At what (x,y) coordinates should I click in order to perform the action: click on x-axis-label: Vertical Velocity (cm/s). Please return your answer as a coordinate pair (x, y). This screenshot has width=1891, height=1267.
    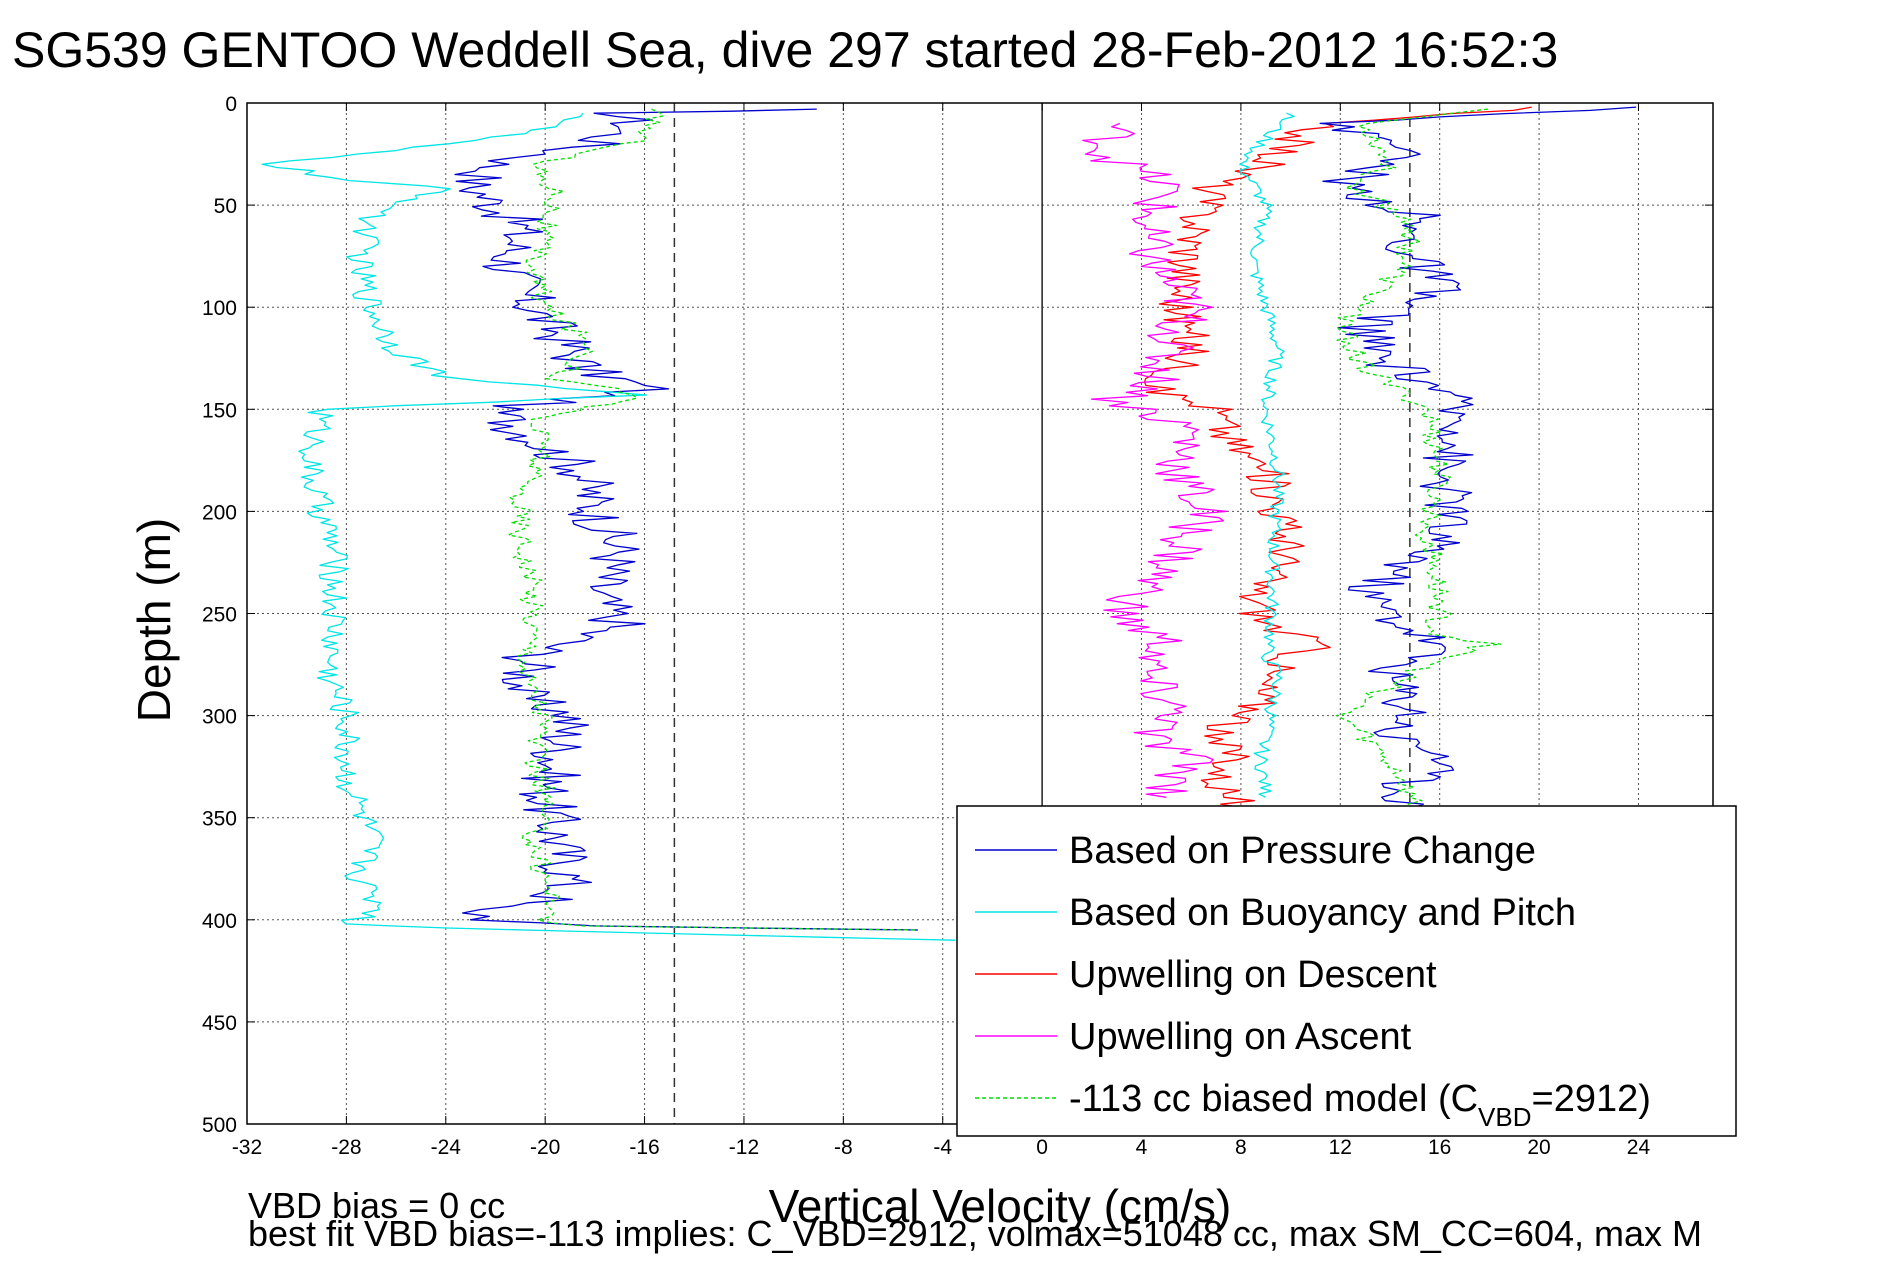
    Looking at the image, I should click on (1000, 1206).